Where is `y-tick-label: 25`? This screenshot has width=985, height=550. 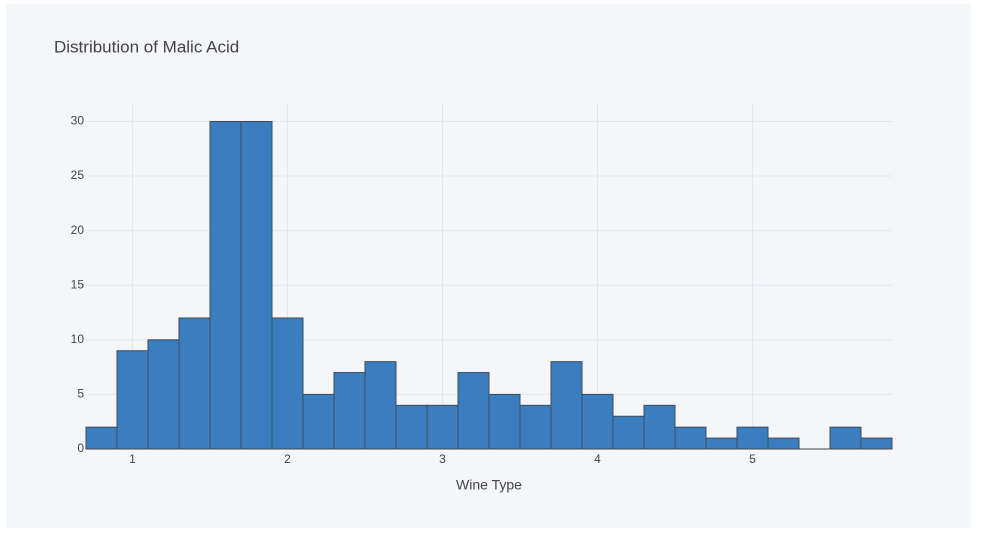
y-tick-label: 25 is located at coordinates (78, 175).